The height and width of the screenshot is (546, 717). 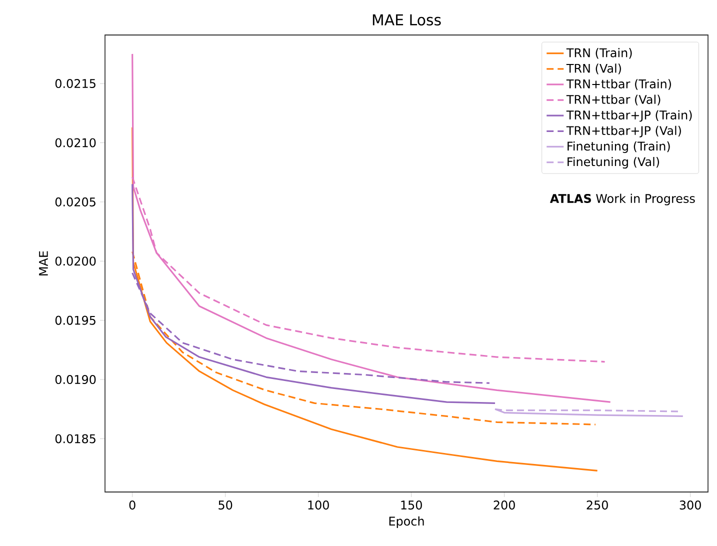 I want to click on chart-title: MAE Loss, so click(x=406, y=20).